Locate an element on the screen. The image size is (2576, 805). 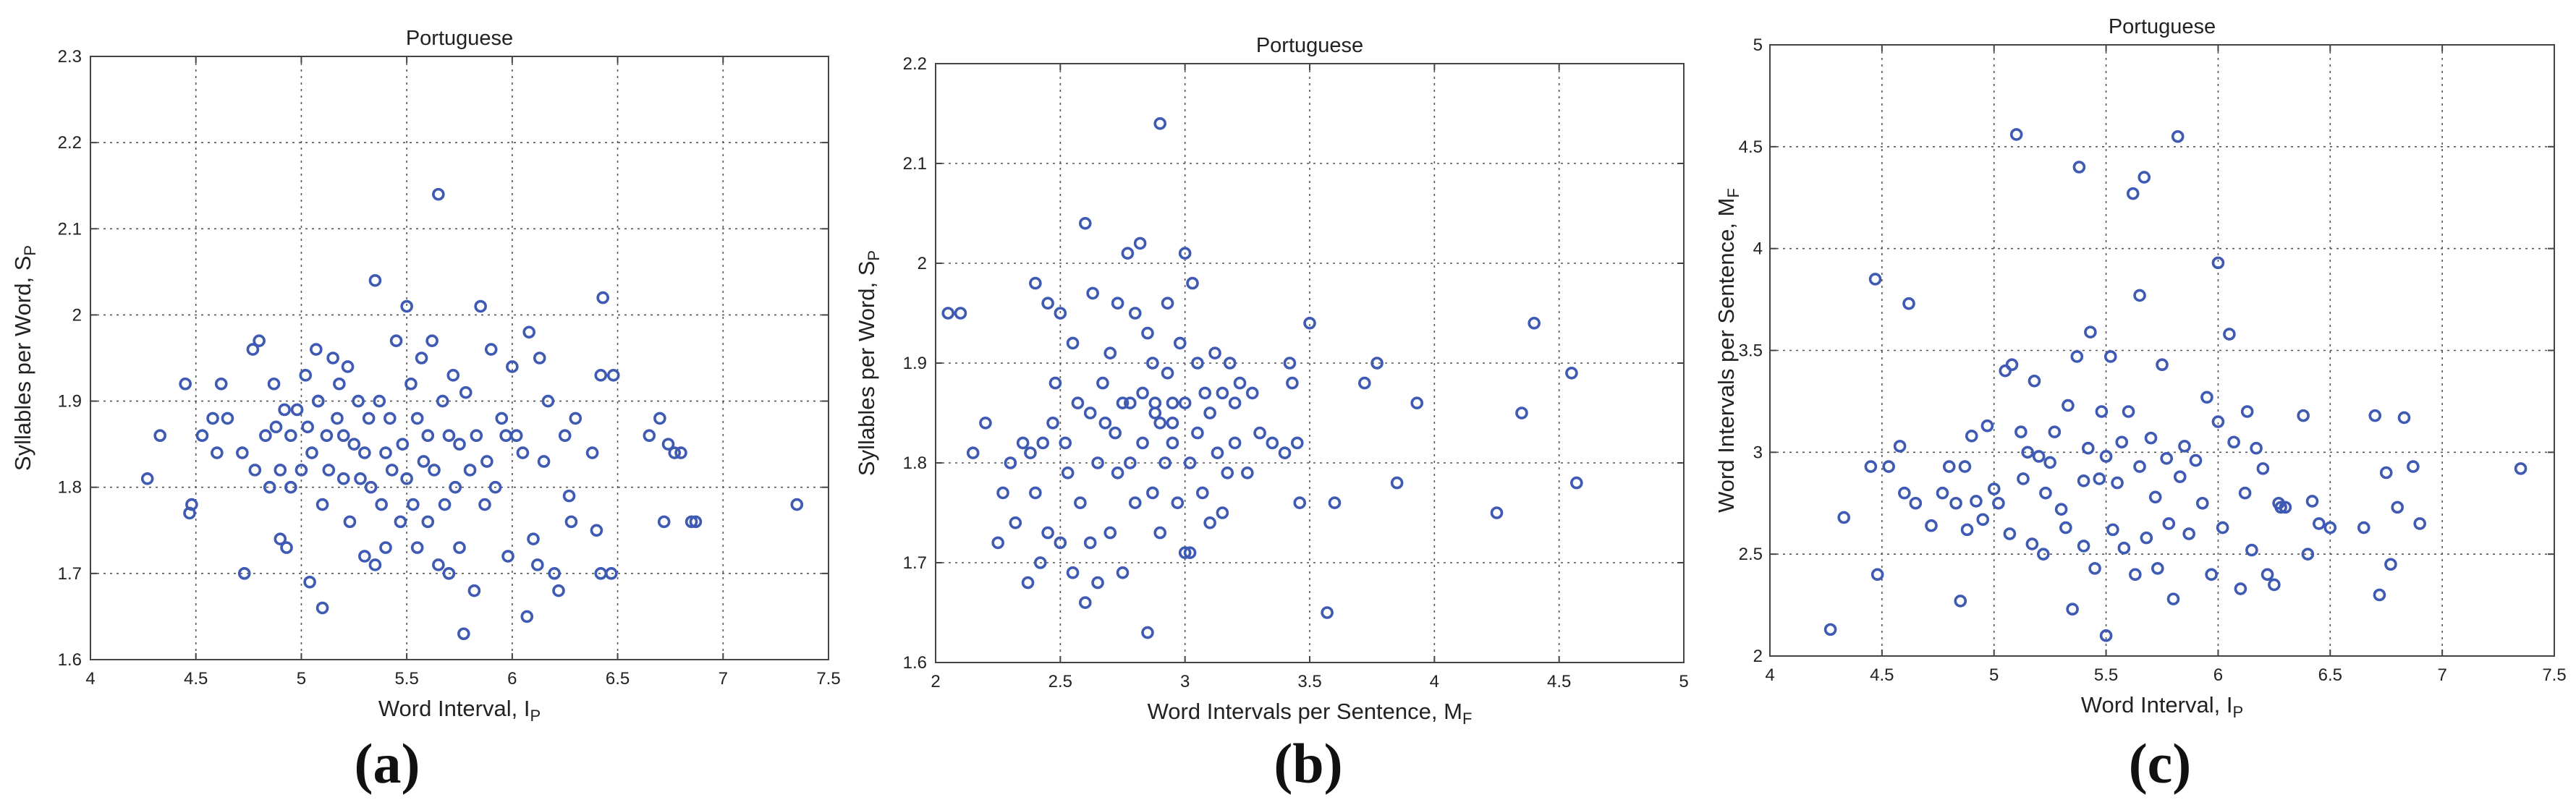
y-tick-label: 1.6 is located at coordinates (915, 663).